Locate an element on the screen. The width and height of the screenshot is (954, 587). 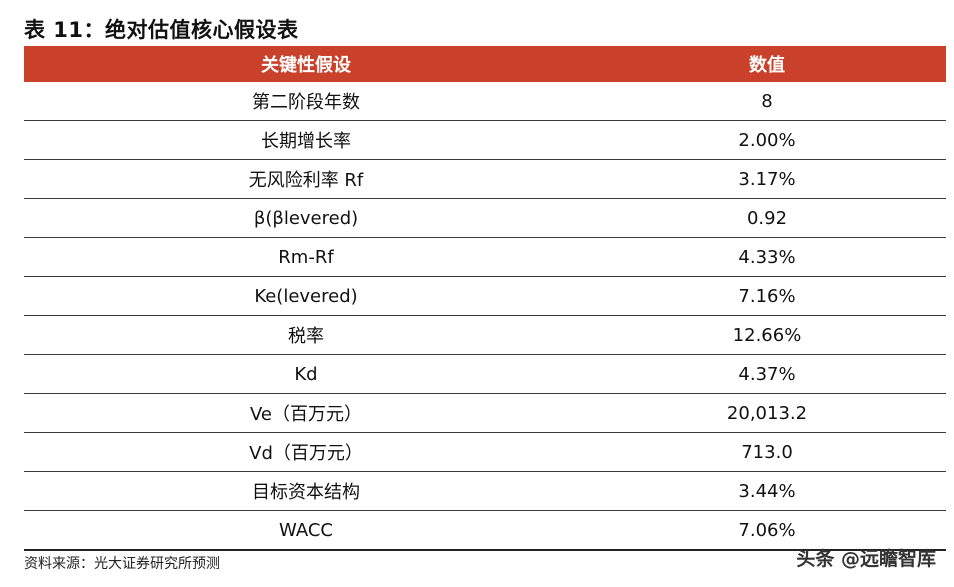
table-row: Vd（百万元） 713.0 is located at coordinates (485, 452).